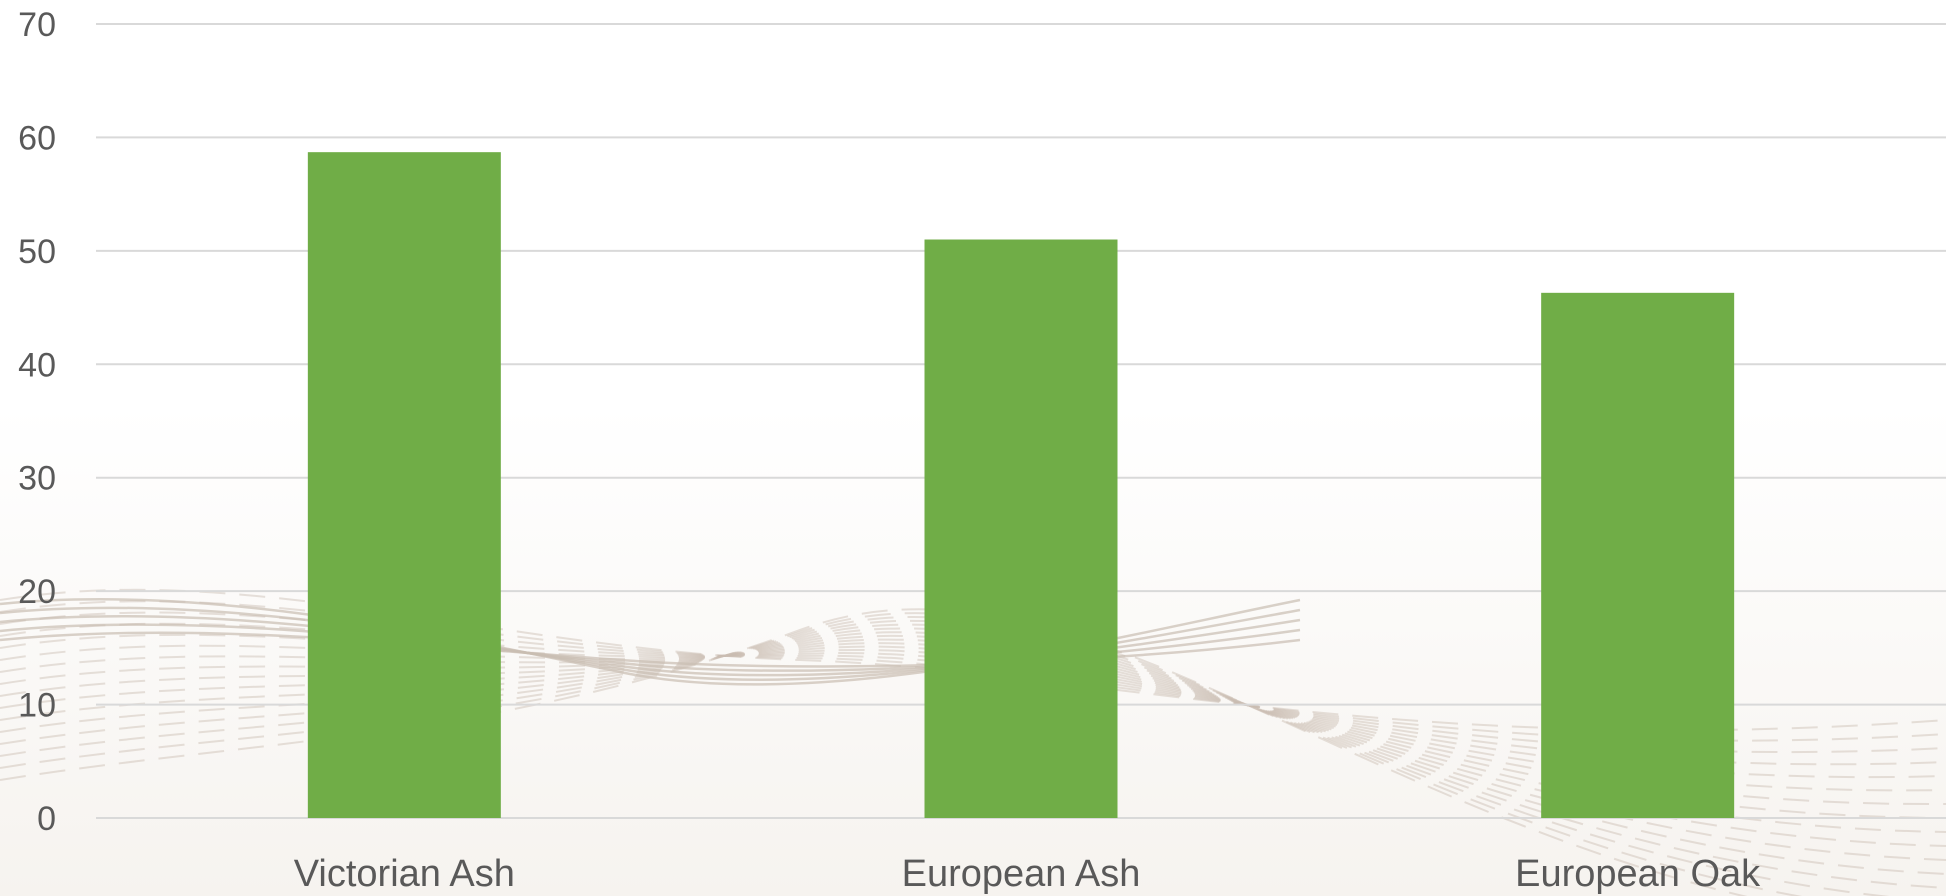 The image size is (1946, 896). What do you see at coordinates (37, 138) in the screenshot?
I see `y-tick-label: 60` at bounding box center [37, 138].